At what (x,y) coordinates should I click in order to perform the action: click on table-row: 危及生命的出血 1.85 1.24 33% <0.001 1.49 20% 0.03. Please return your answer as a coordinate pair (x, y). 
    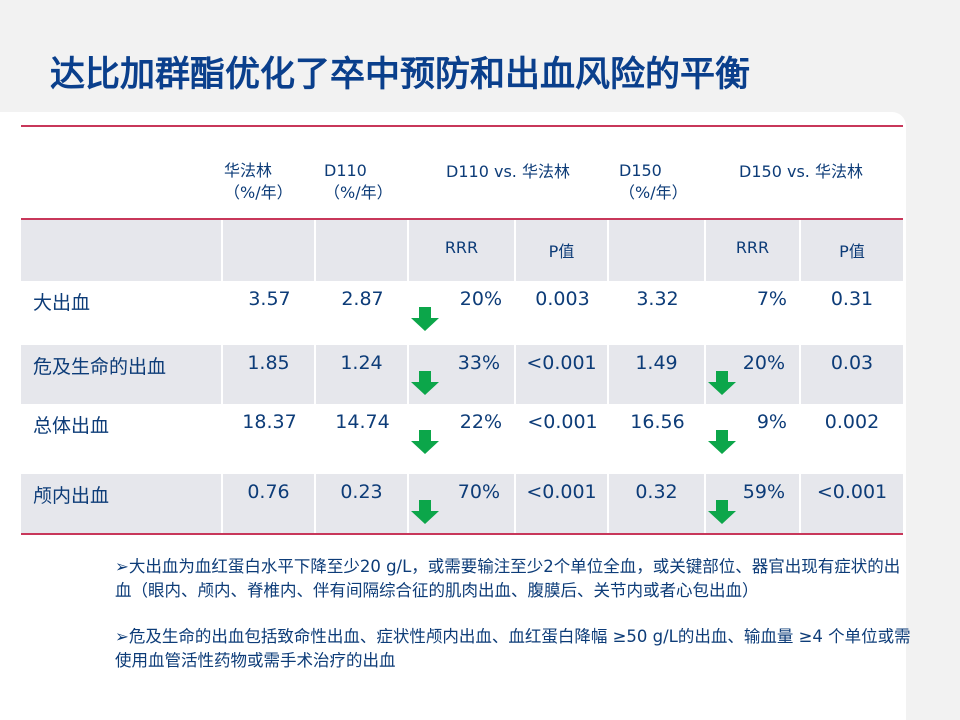
    Looking at the image, I should click on (462, 374).